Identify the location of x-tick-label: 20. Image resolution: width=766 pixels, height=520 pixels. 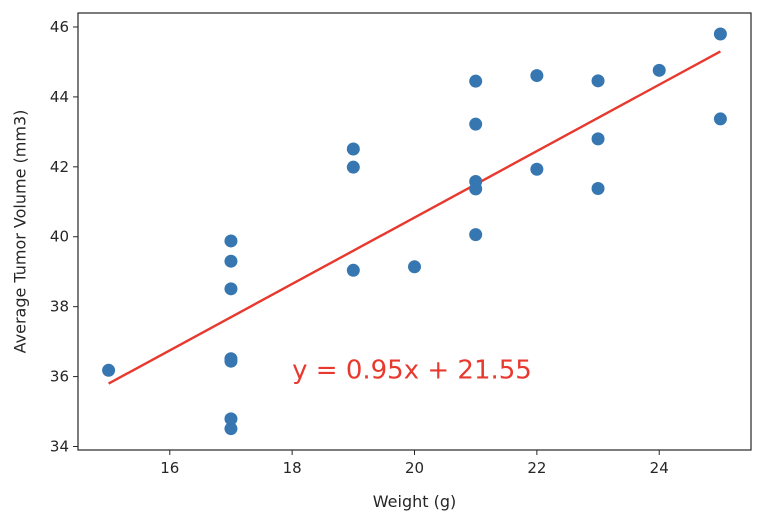
(414, 468).